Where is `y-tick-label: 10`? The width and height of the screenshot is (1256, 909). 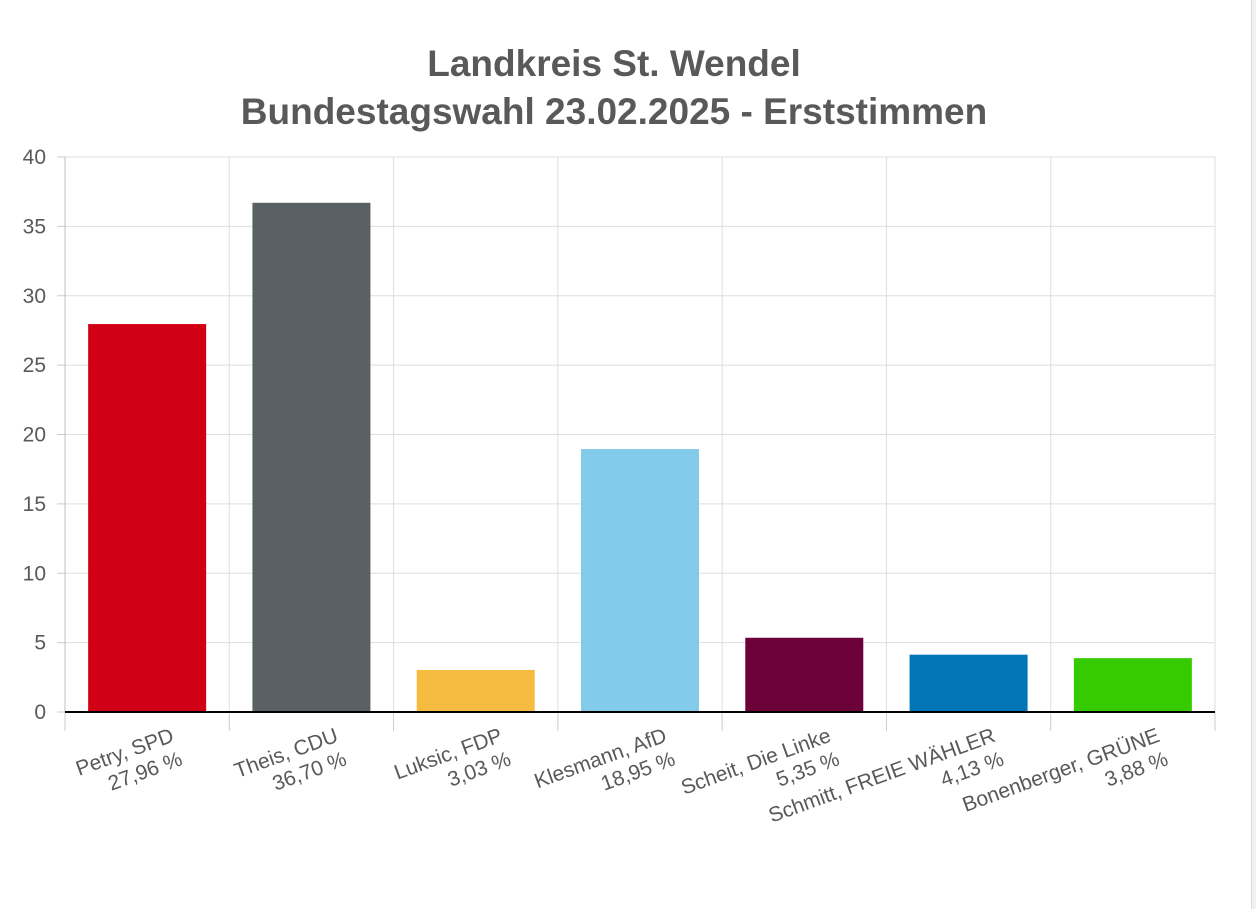 y-tick-label: 10 is located at coordinates (34, 573).